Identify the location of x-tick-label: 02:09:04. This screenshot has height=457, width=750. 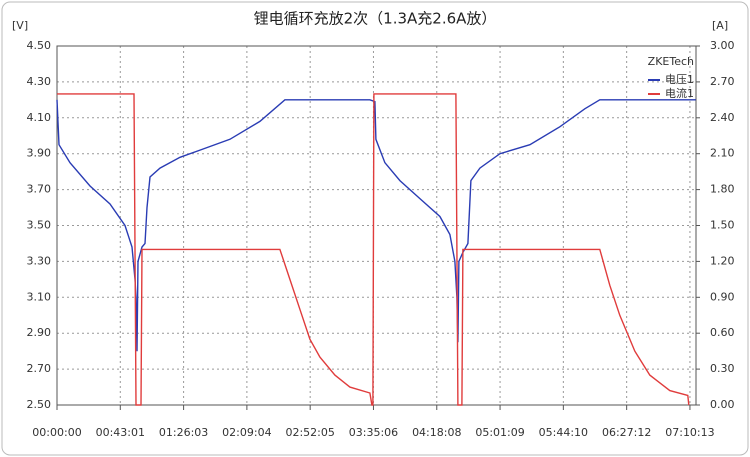
(246, 432).